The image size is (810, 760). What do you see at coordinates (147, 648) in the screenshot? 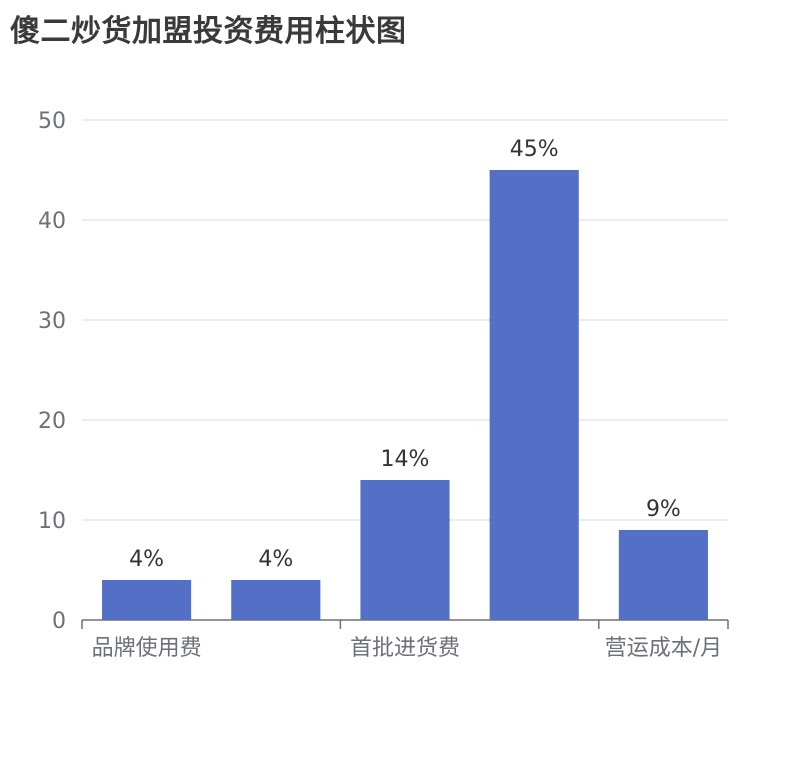
I see `x-category-label: 品牌使用费` at bounding box center [147, 648].